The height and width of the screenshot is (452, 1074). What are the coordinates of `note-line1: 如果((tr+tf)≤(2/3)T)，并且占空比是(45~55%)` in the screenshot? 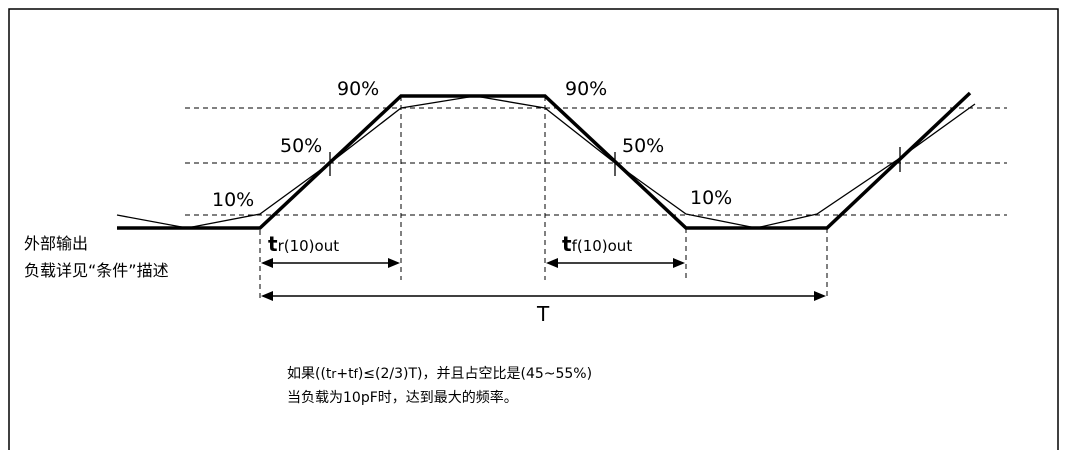 It's located at (439, 374).